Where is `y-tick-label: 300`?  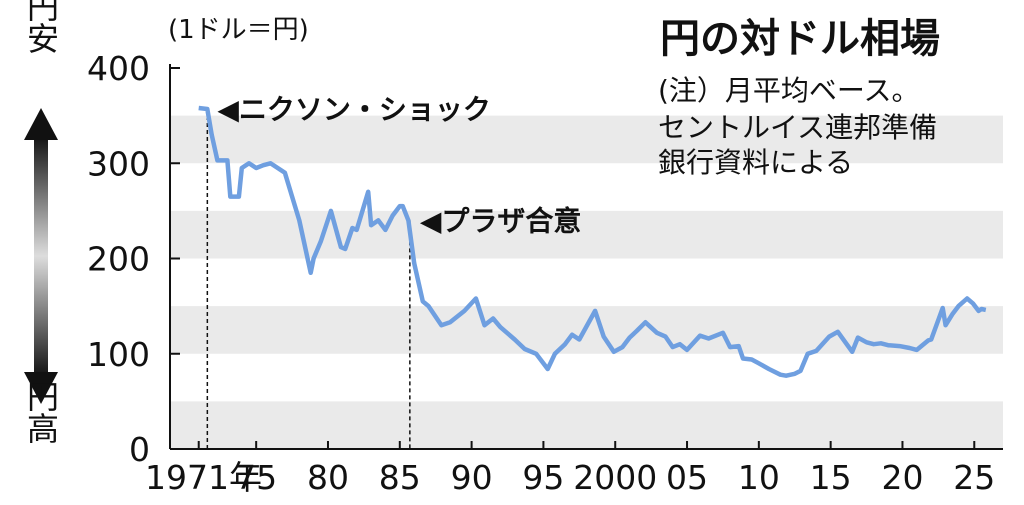
y-tick-label: 300 is located at coordinates (118, 163).